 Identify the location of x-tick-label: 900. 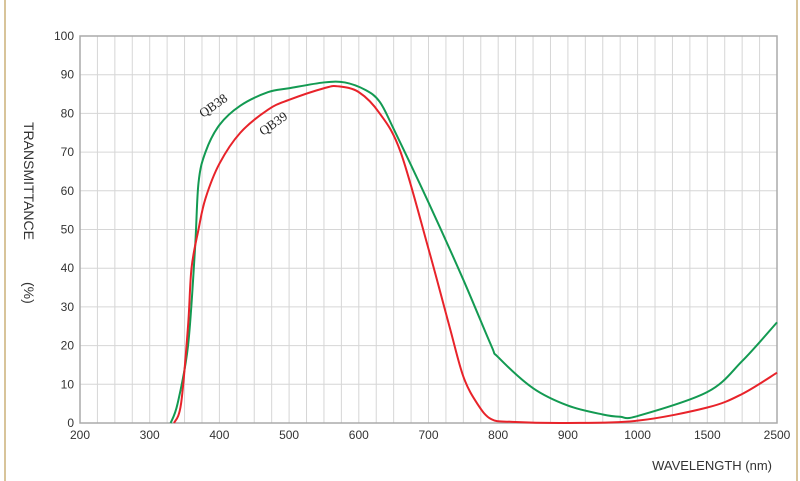
(568, 435).